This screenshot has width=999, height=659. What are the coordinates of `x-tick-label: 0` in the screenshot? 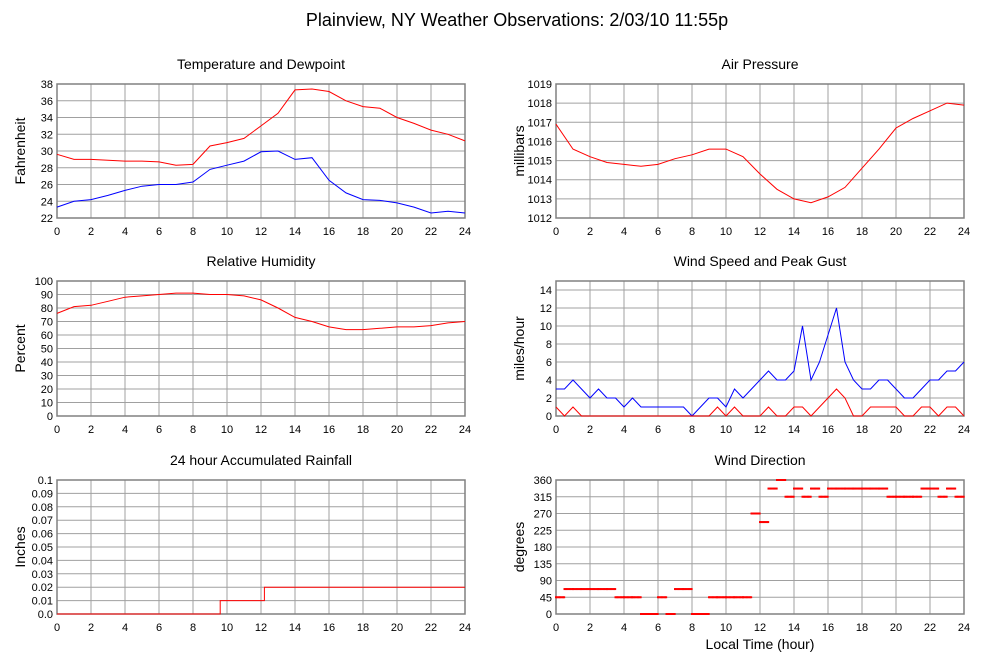 It's located at (556, 628).